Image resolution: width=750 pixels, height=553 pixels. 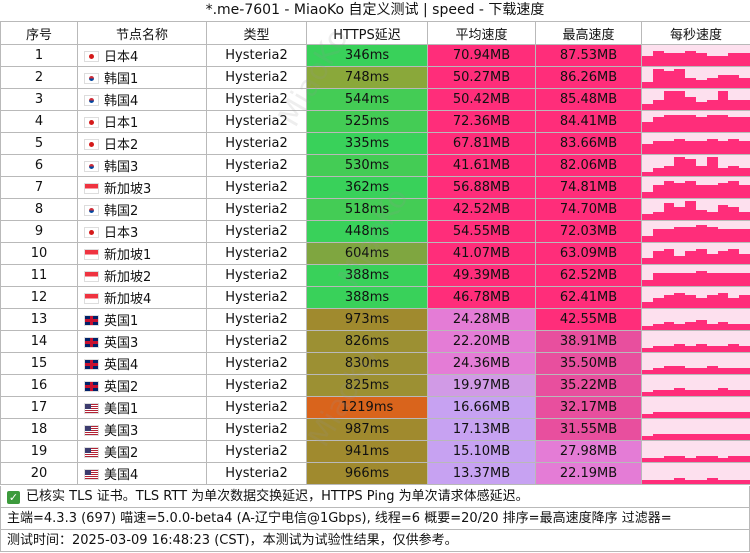 What do you see at coordinates (39, 99) in the screenshot?
I see `row-index: 3` at bounding box center [39, 99].